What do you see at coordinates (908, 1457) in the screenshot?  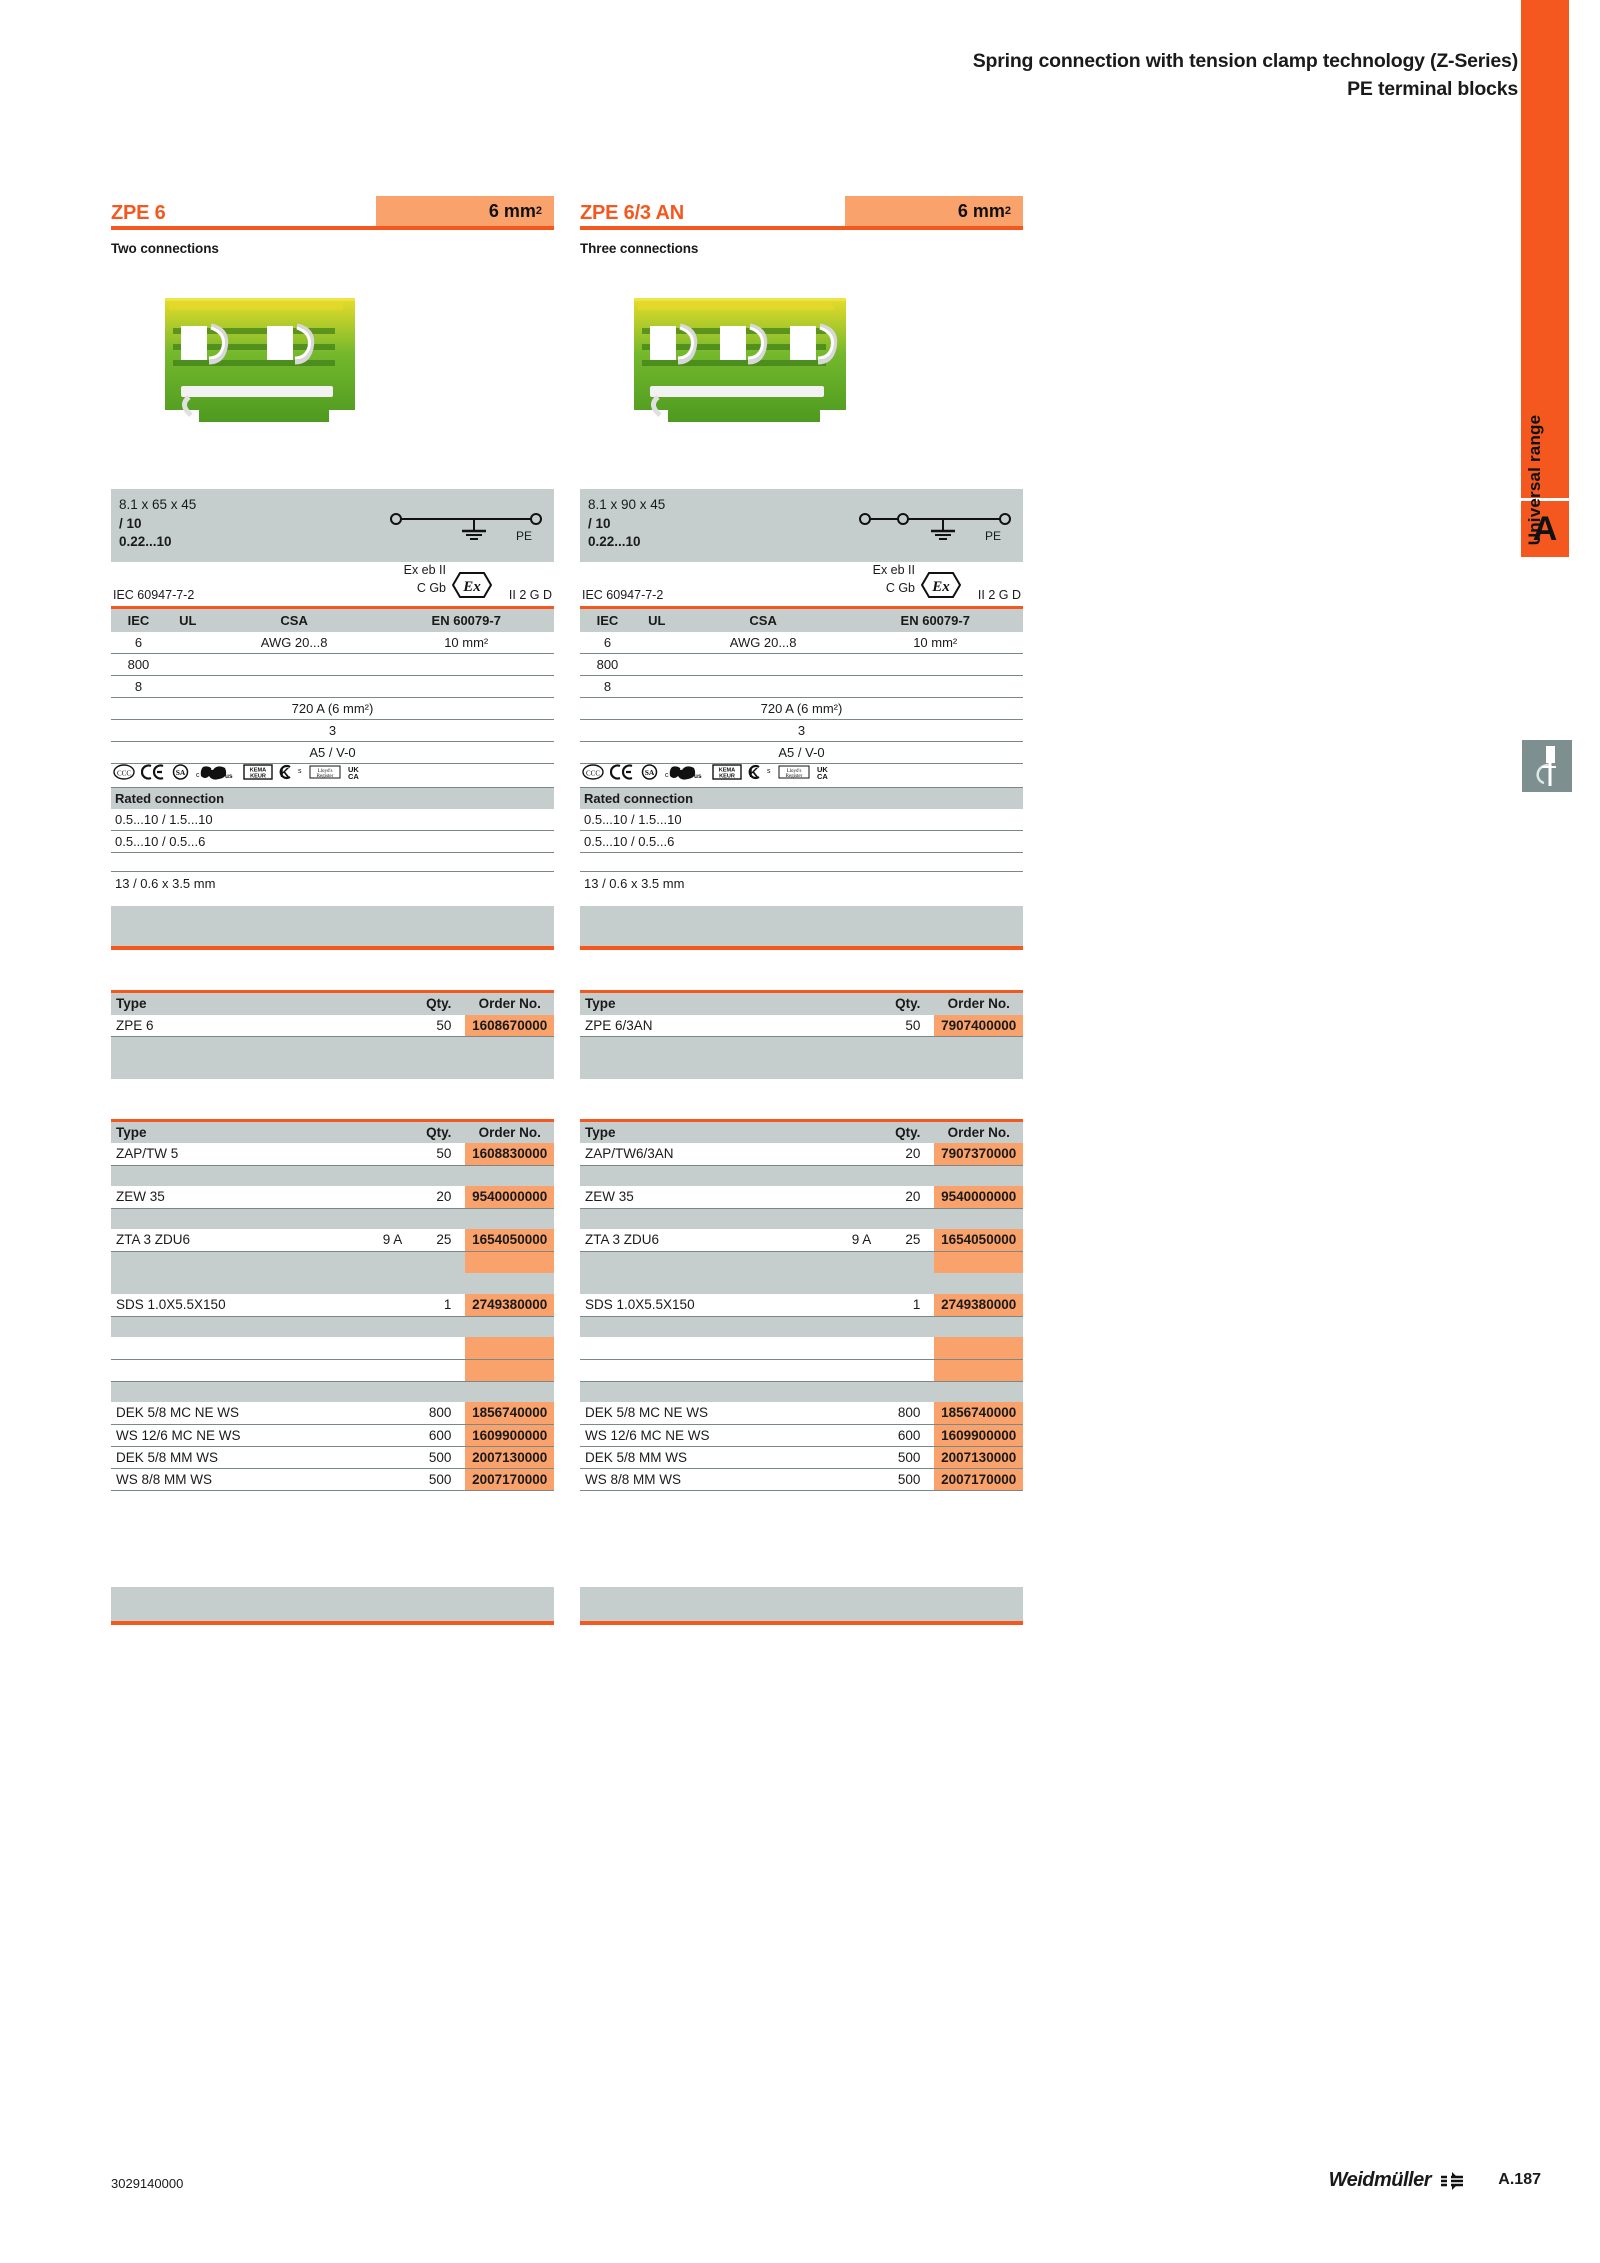 I see `cell-qty: 500` at bounding box center [908, 1457].